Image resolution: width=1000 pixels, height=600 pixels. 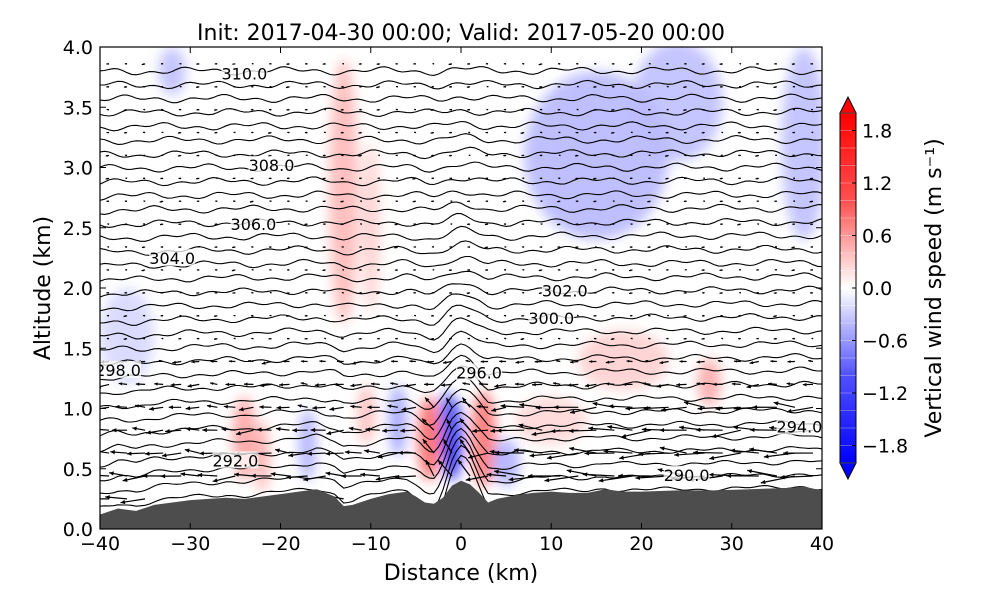 What do you see at coordinates (874, 288) in the screenshot?
I see `colorbar-ticks: 1.8 1.2 0.6 0.0 −0.6 −1.2 −1.8` at bounding box center [874, 288].